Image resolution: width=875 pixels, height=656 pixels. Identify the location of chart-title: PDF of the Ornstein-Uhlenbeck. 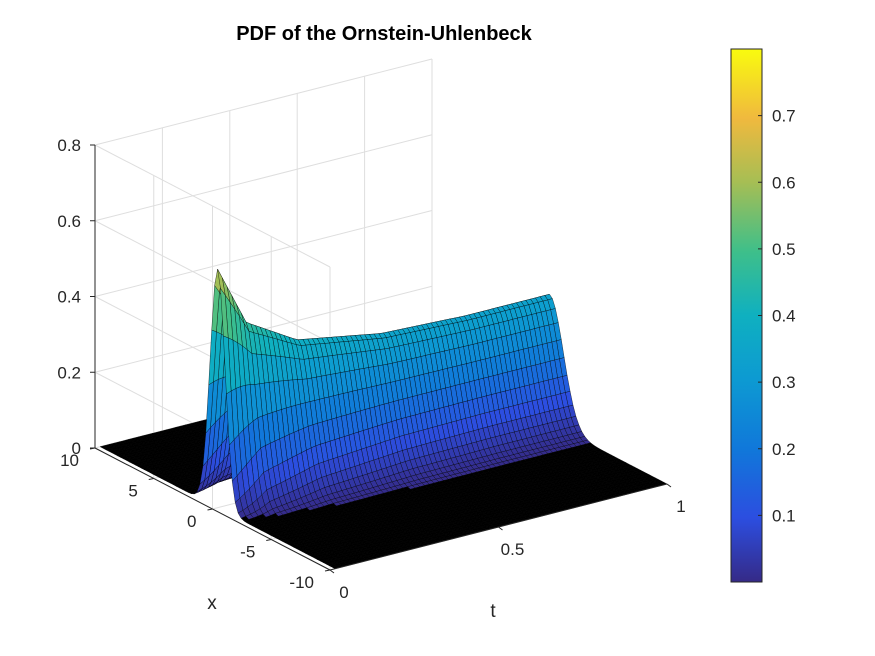
(384, 34).